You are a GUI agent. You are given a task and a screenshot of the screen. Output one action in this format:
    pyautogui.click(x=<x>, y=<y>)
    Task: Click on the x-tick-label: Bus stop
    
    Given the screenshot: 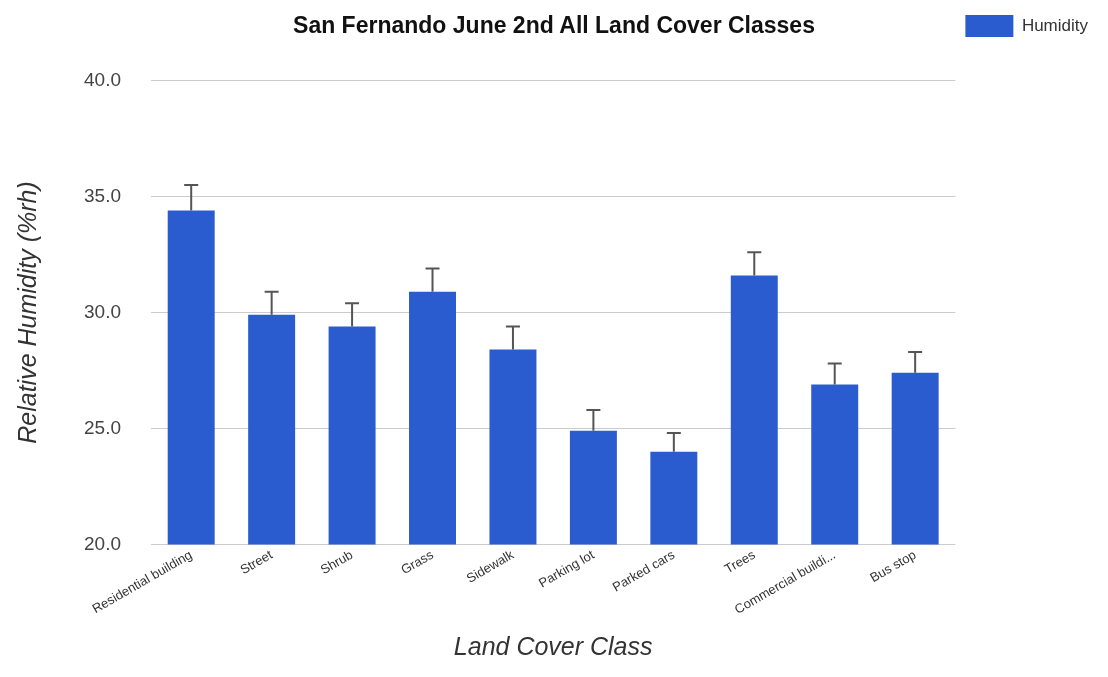 What is the action you would take?
    pyautogui.click(x=893, y=566)
    